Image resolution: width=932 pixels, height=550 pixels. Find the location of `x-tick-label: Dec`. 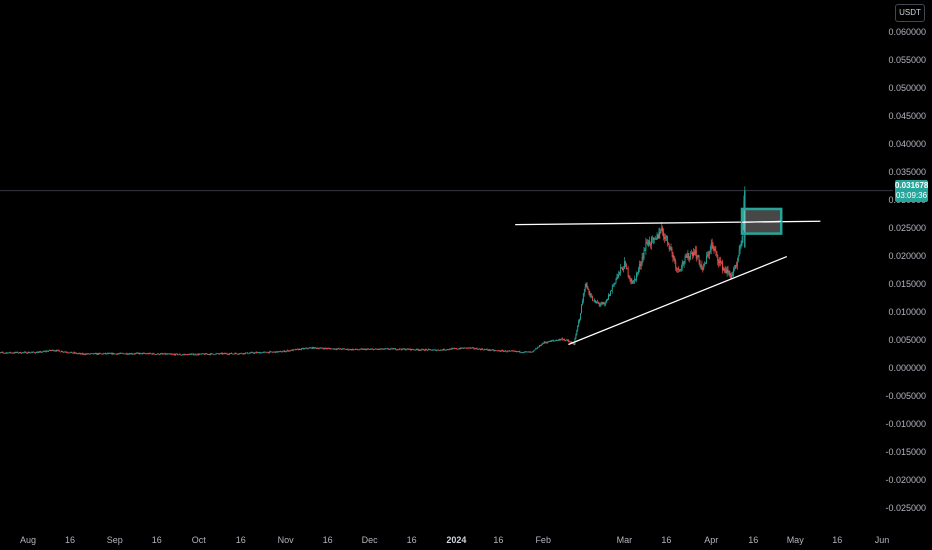

x-tick-label: Dec is located at coordinates (370, 540).